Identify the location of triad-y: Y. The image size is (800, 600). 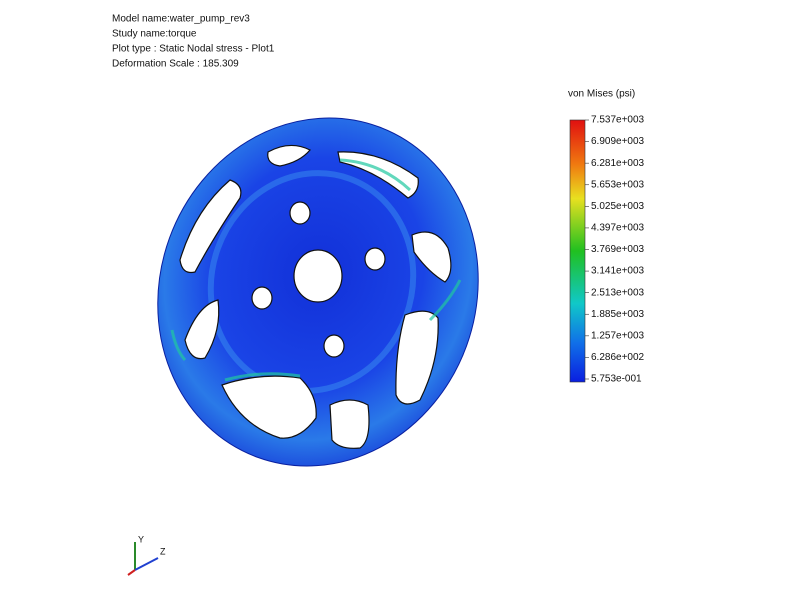
(141, 539).